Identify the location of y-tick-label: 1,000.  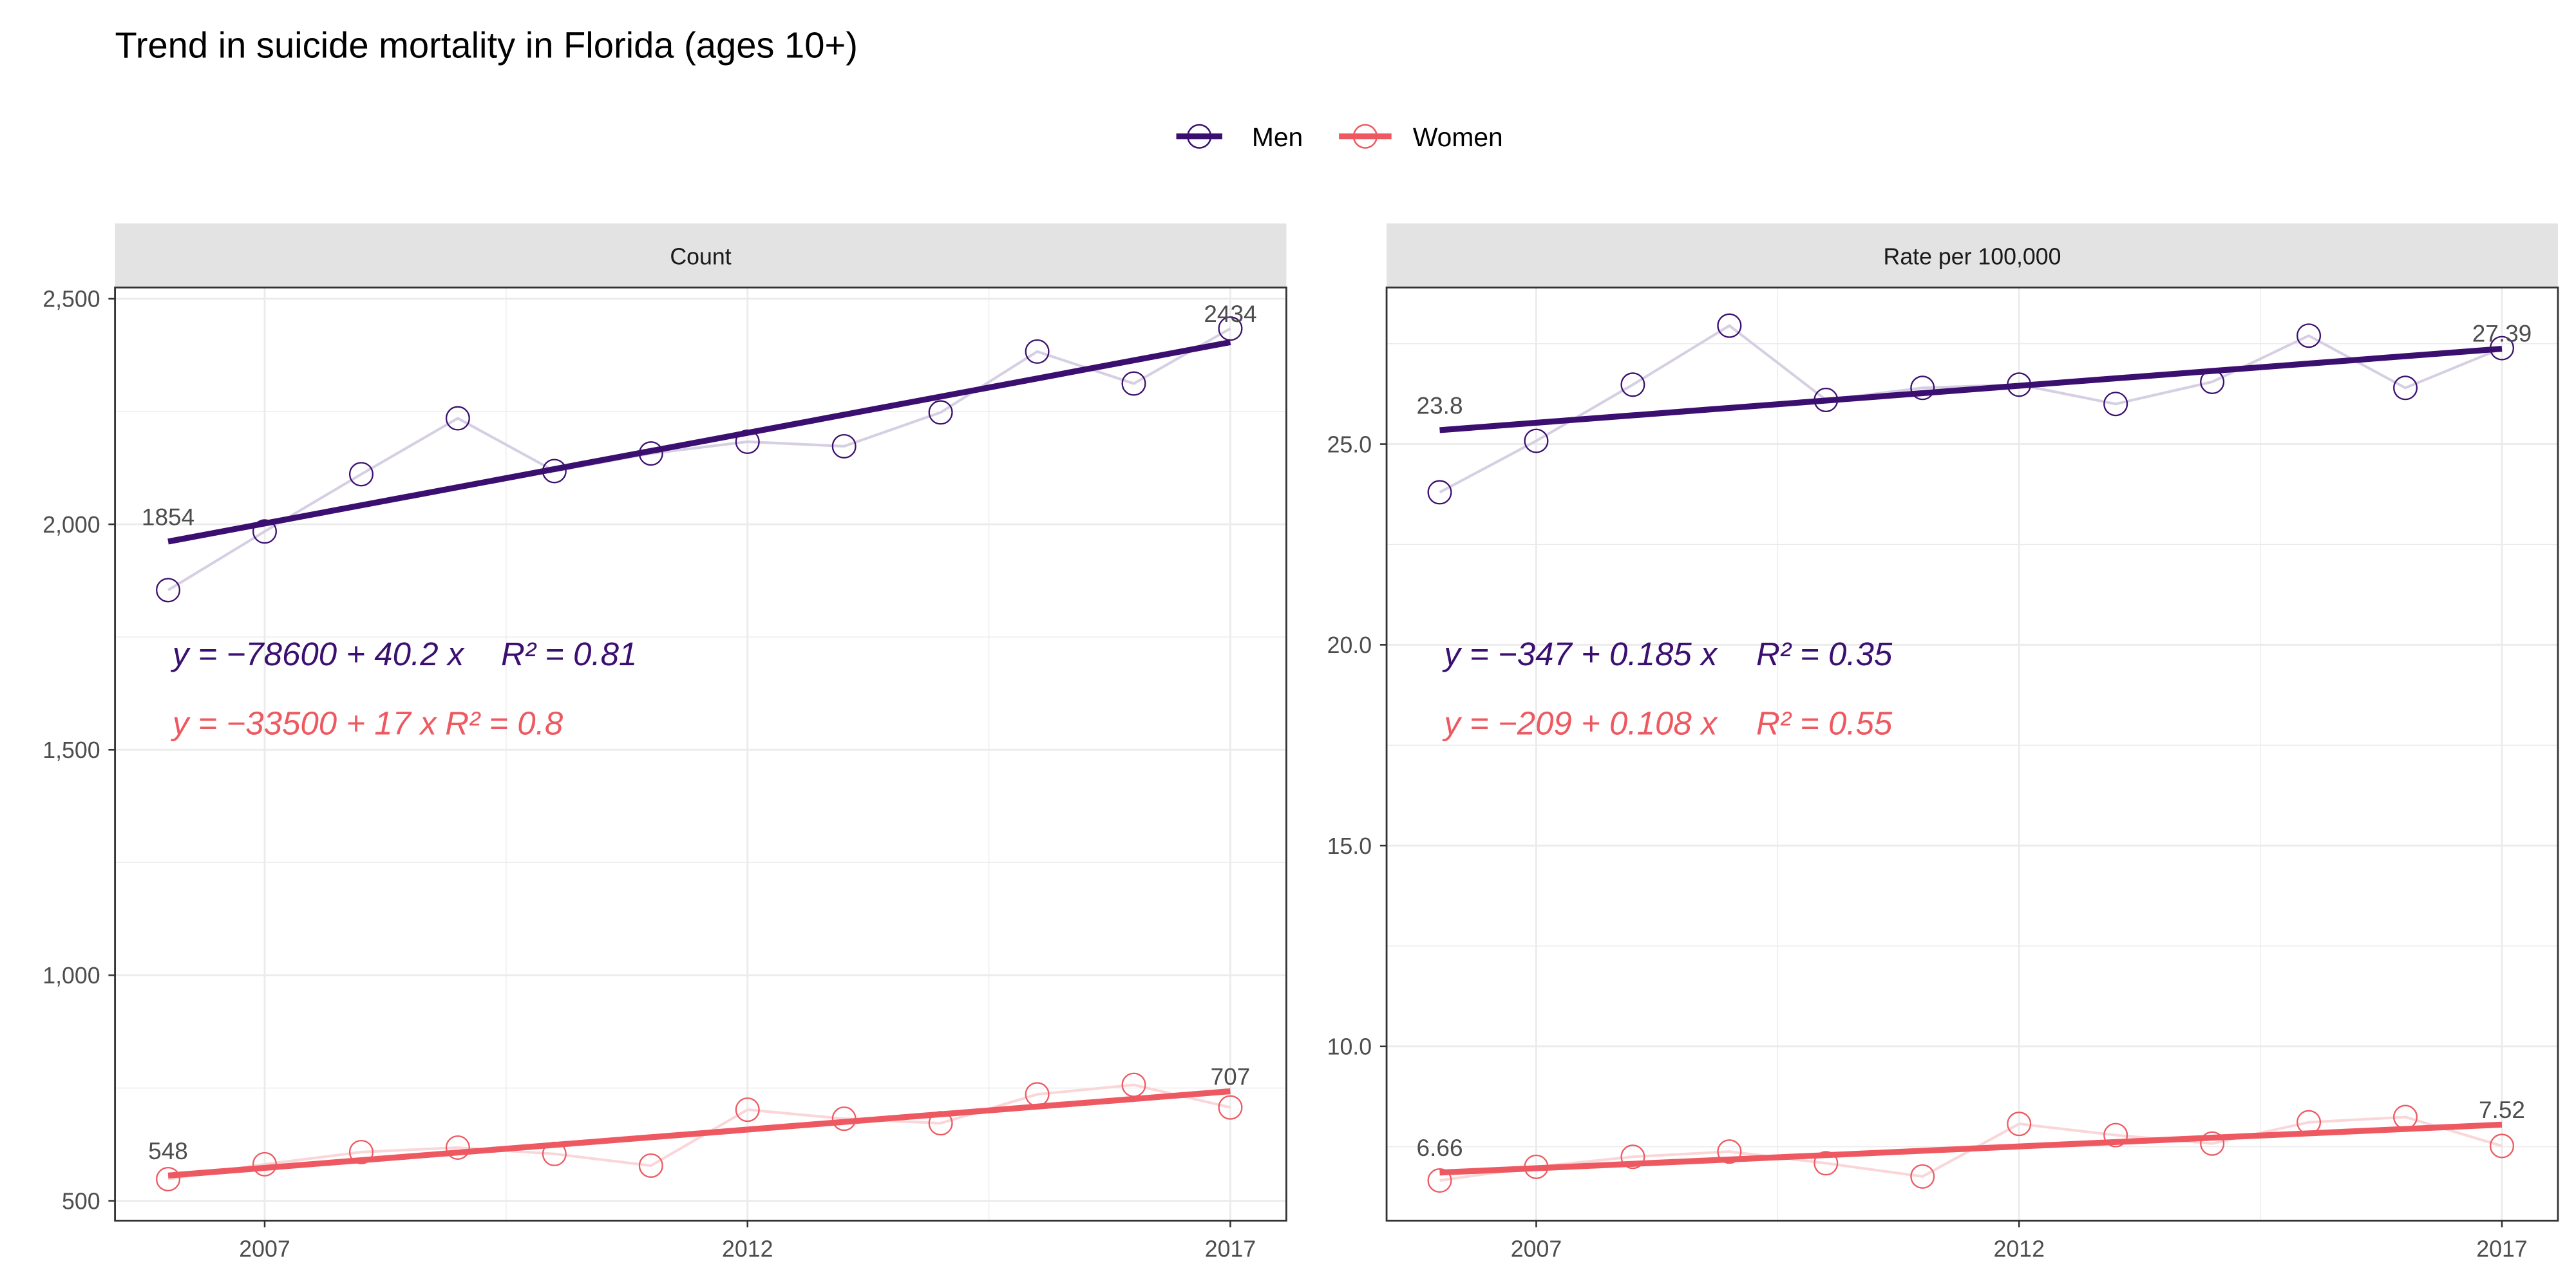
(71, 976).